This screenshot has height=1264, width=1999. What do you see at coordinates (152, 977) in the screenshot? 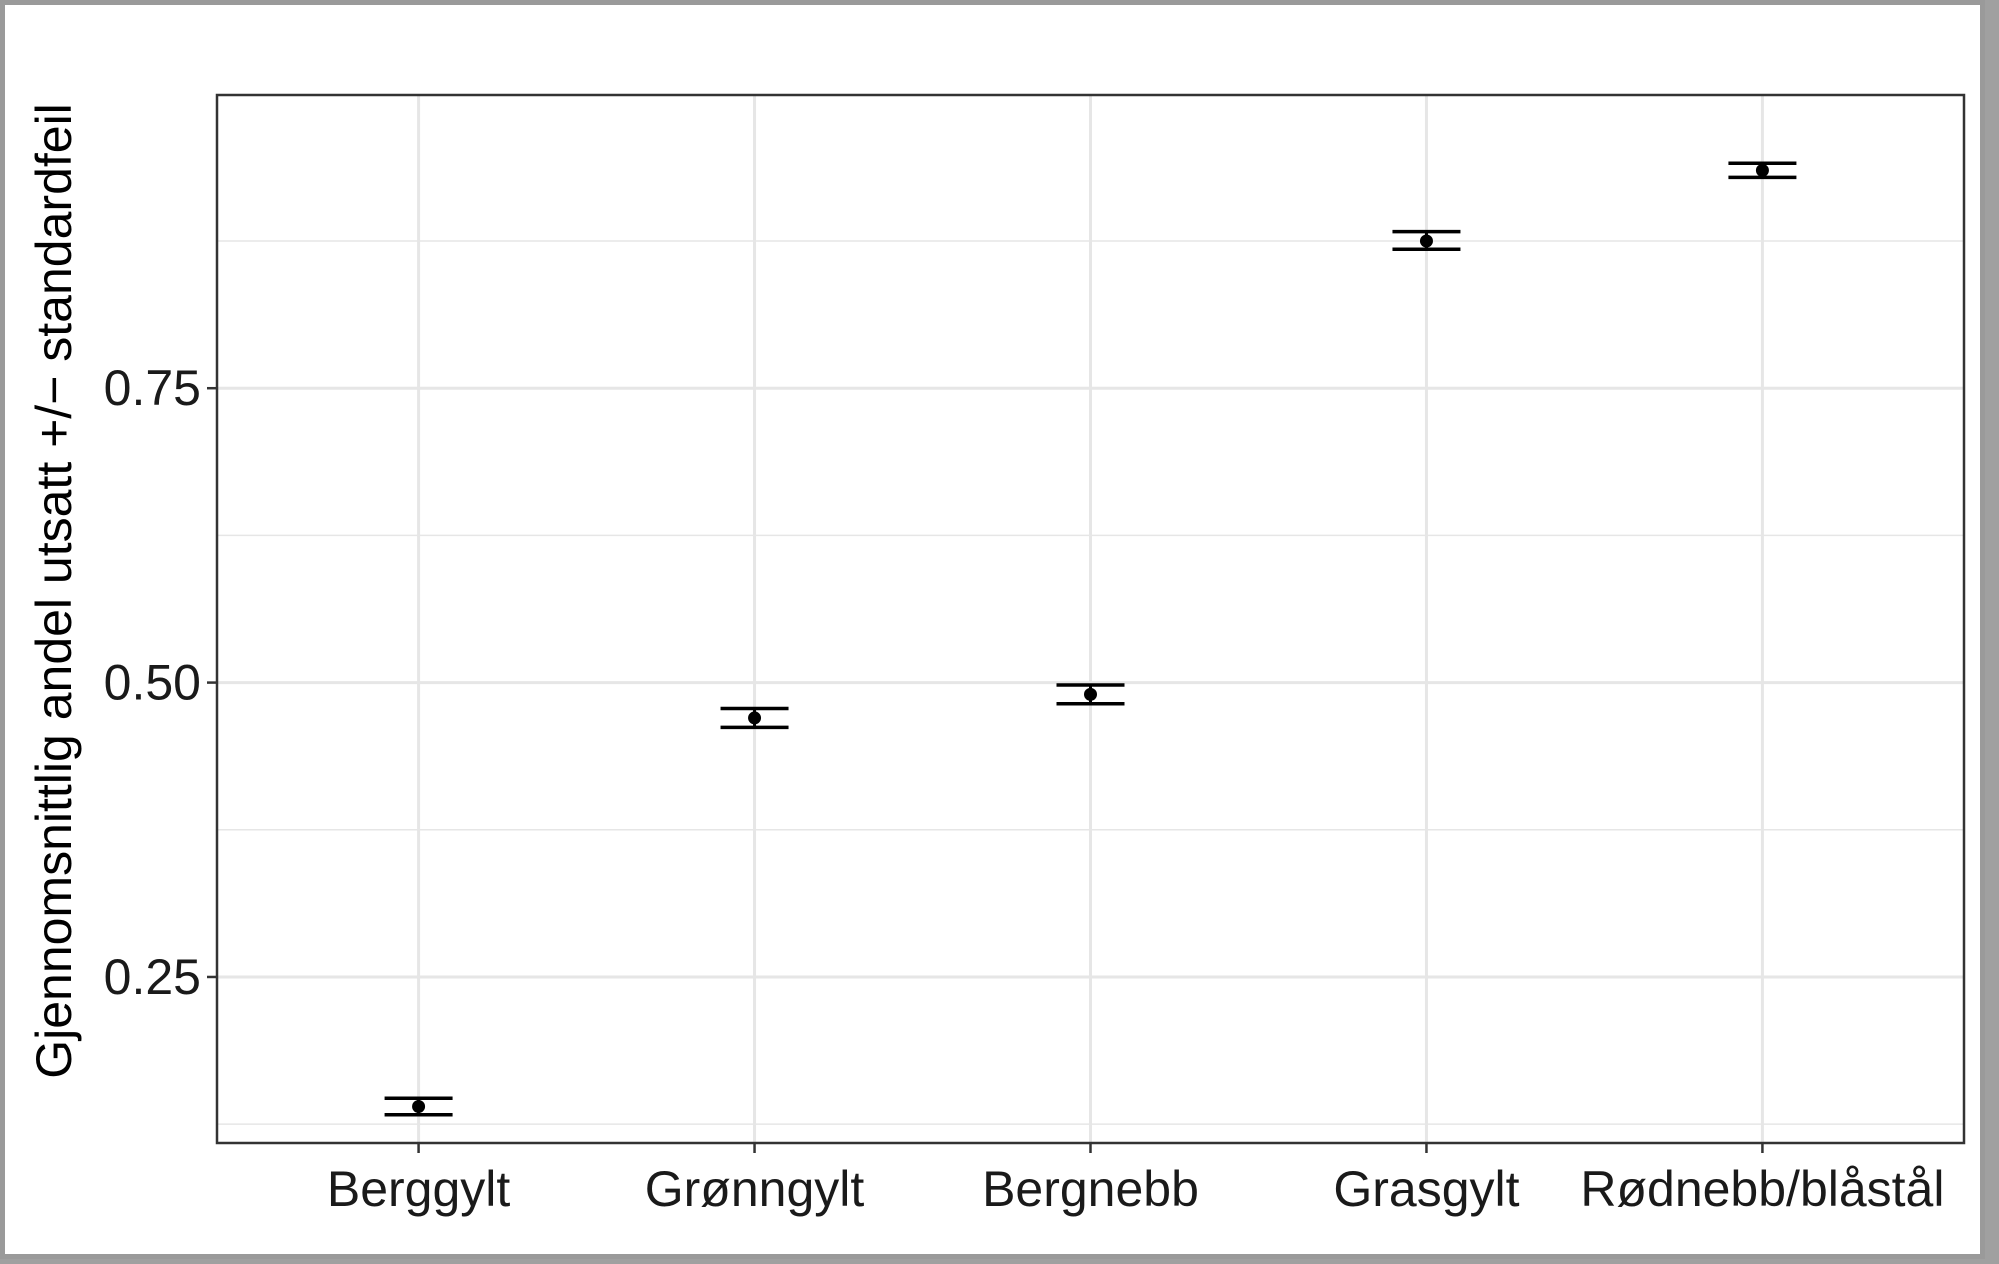
I see `y-tick-label: 0.25` at bounding box center [152, 977].